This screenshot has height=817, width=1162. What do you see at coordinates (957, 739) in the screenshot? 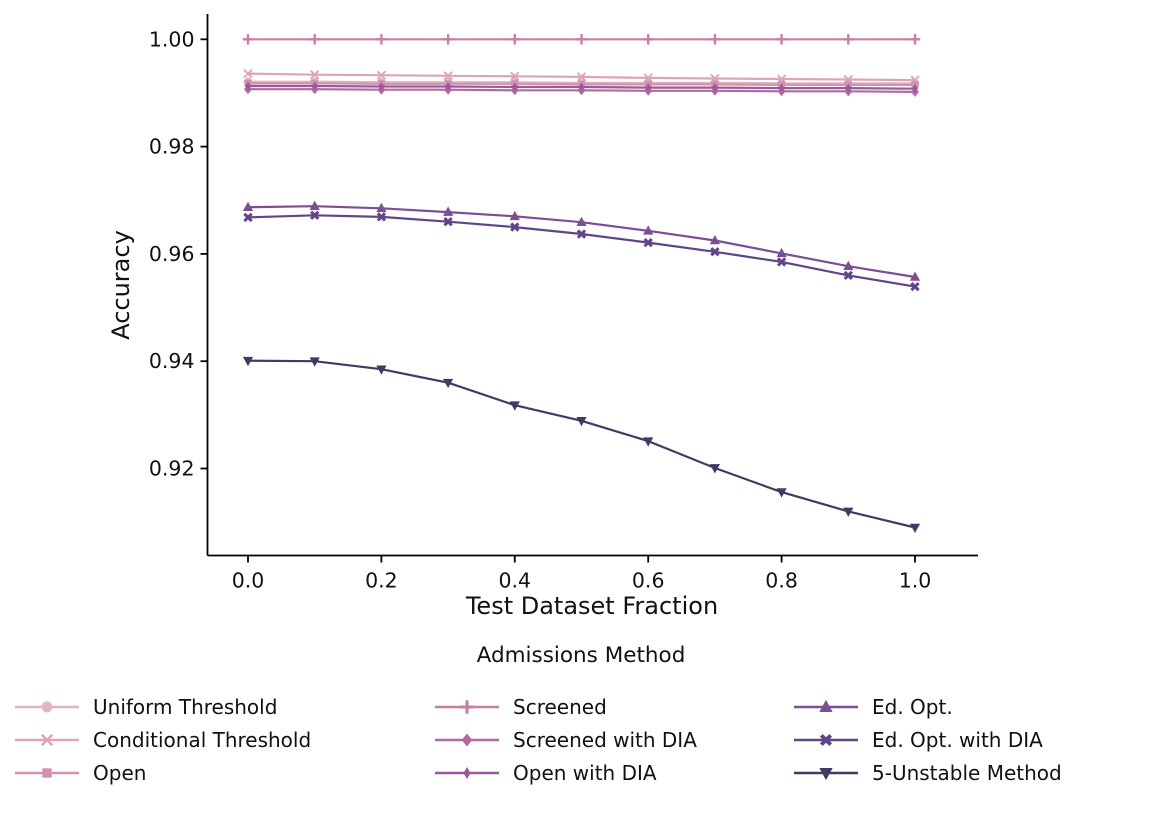
I see `legend-label: Ed. Opt. with DIA` at bounding box center [957, 739].